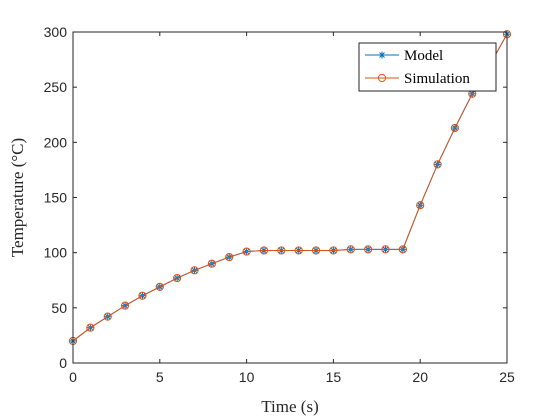  I want to click on y-tick-label: 100, so click(56, 253).